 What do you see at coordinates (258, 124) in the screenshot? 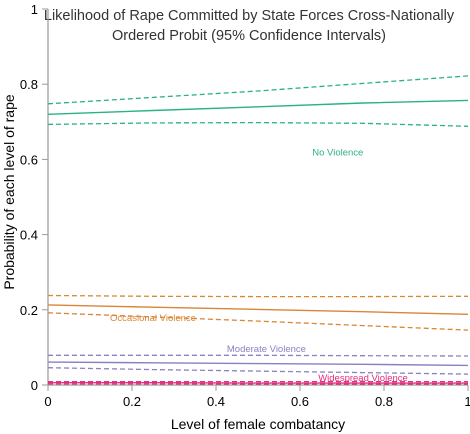
I see `no-violence-ci-lower` at bounding box center [258, 124].